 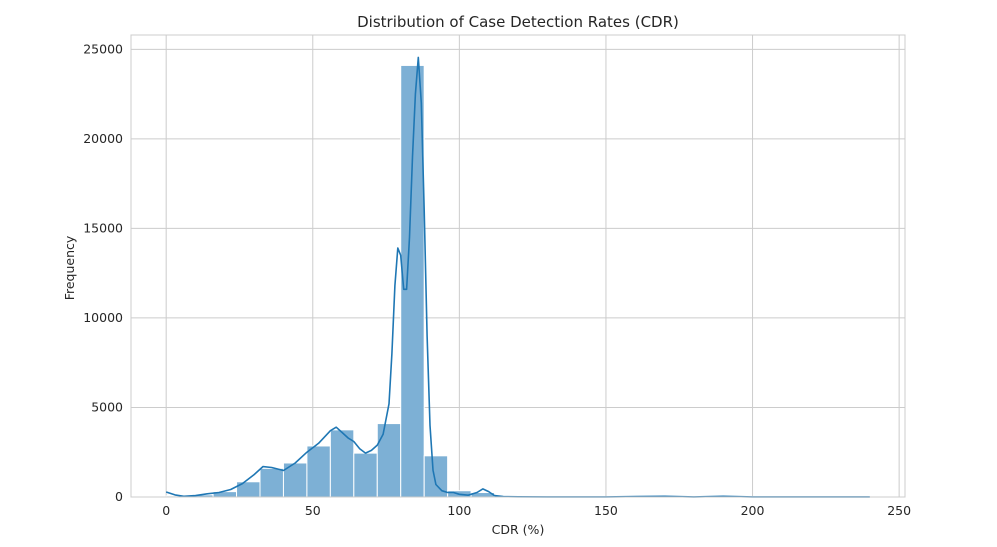 What do you see at coordinates (107, 406) in the screenshot?
I see `y-tick-label: 5000` at bounding box center [107, 406].